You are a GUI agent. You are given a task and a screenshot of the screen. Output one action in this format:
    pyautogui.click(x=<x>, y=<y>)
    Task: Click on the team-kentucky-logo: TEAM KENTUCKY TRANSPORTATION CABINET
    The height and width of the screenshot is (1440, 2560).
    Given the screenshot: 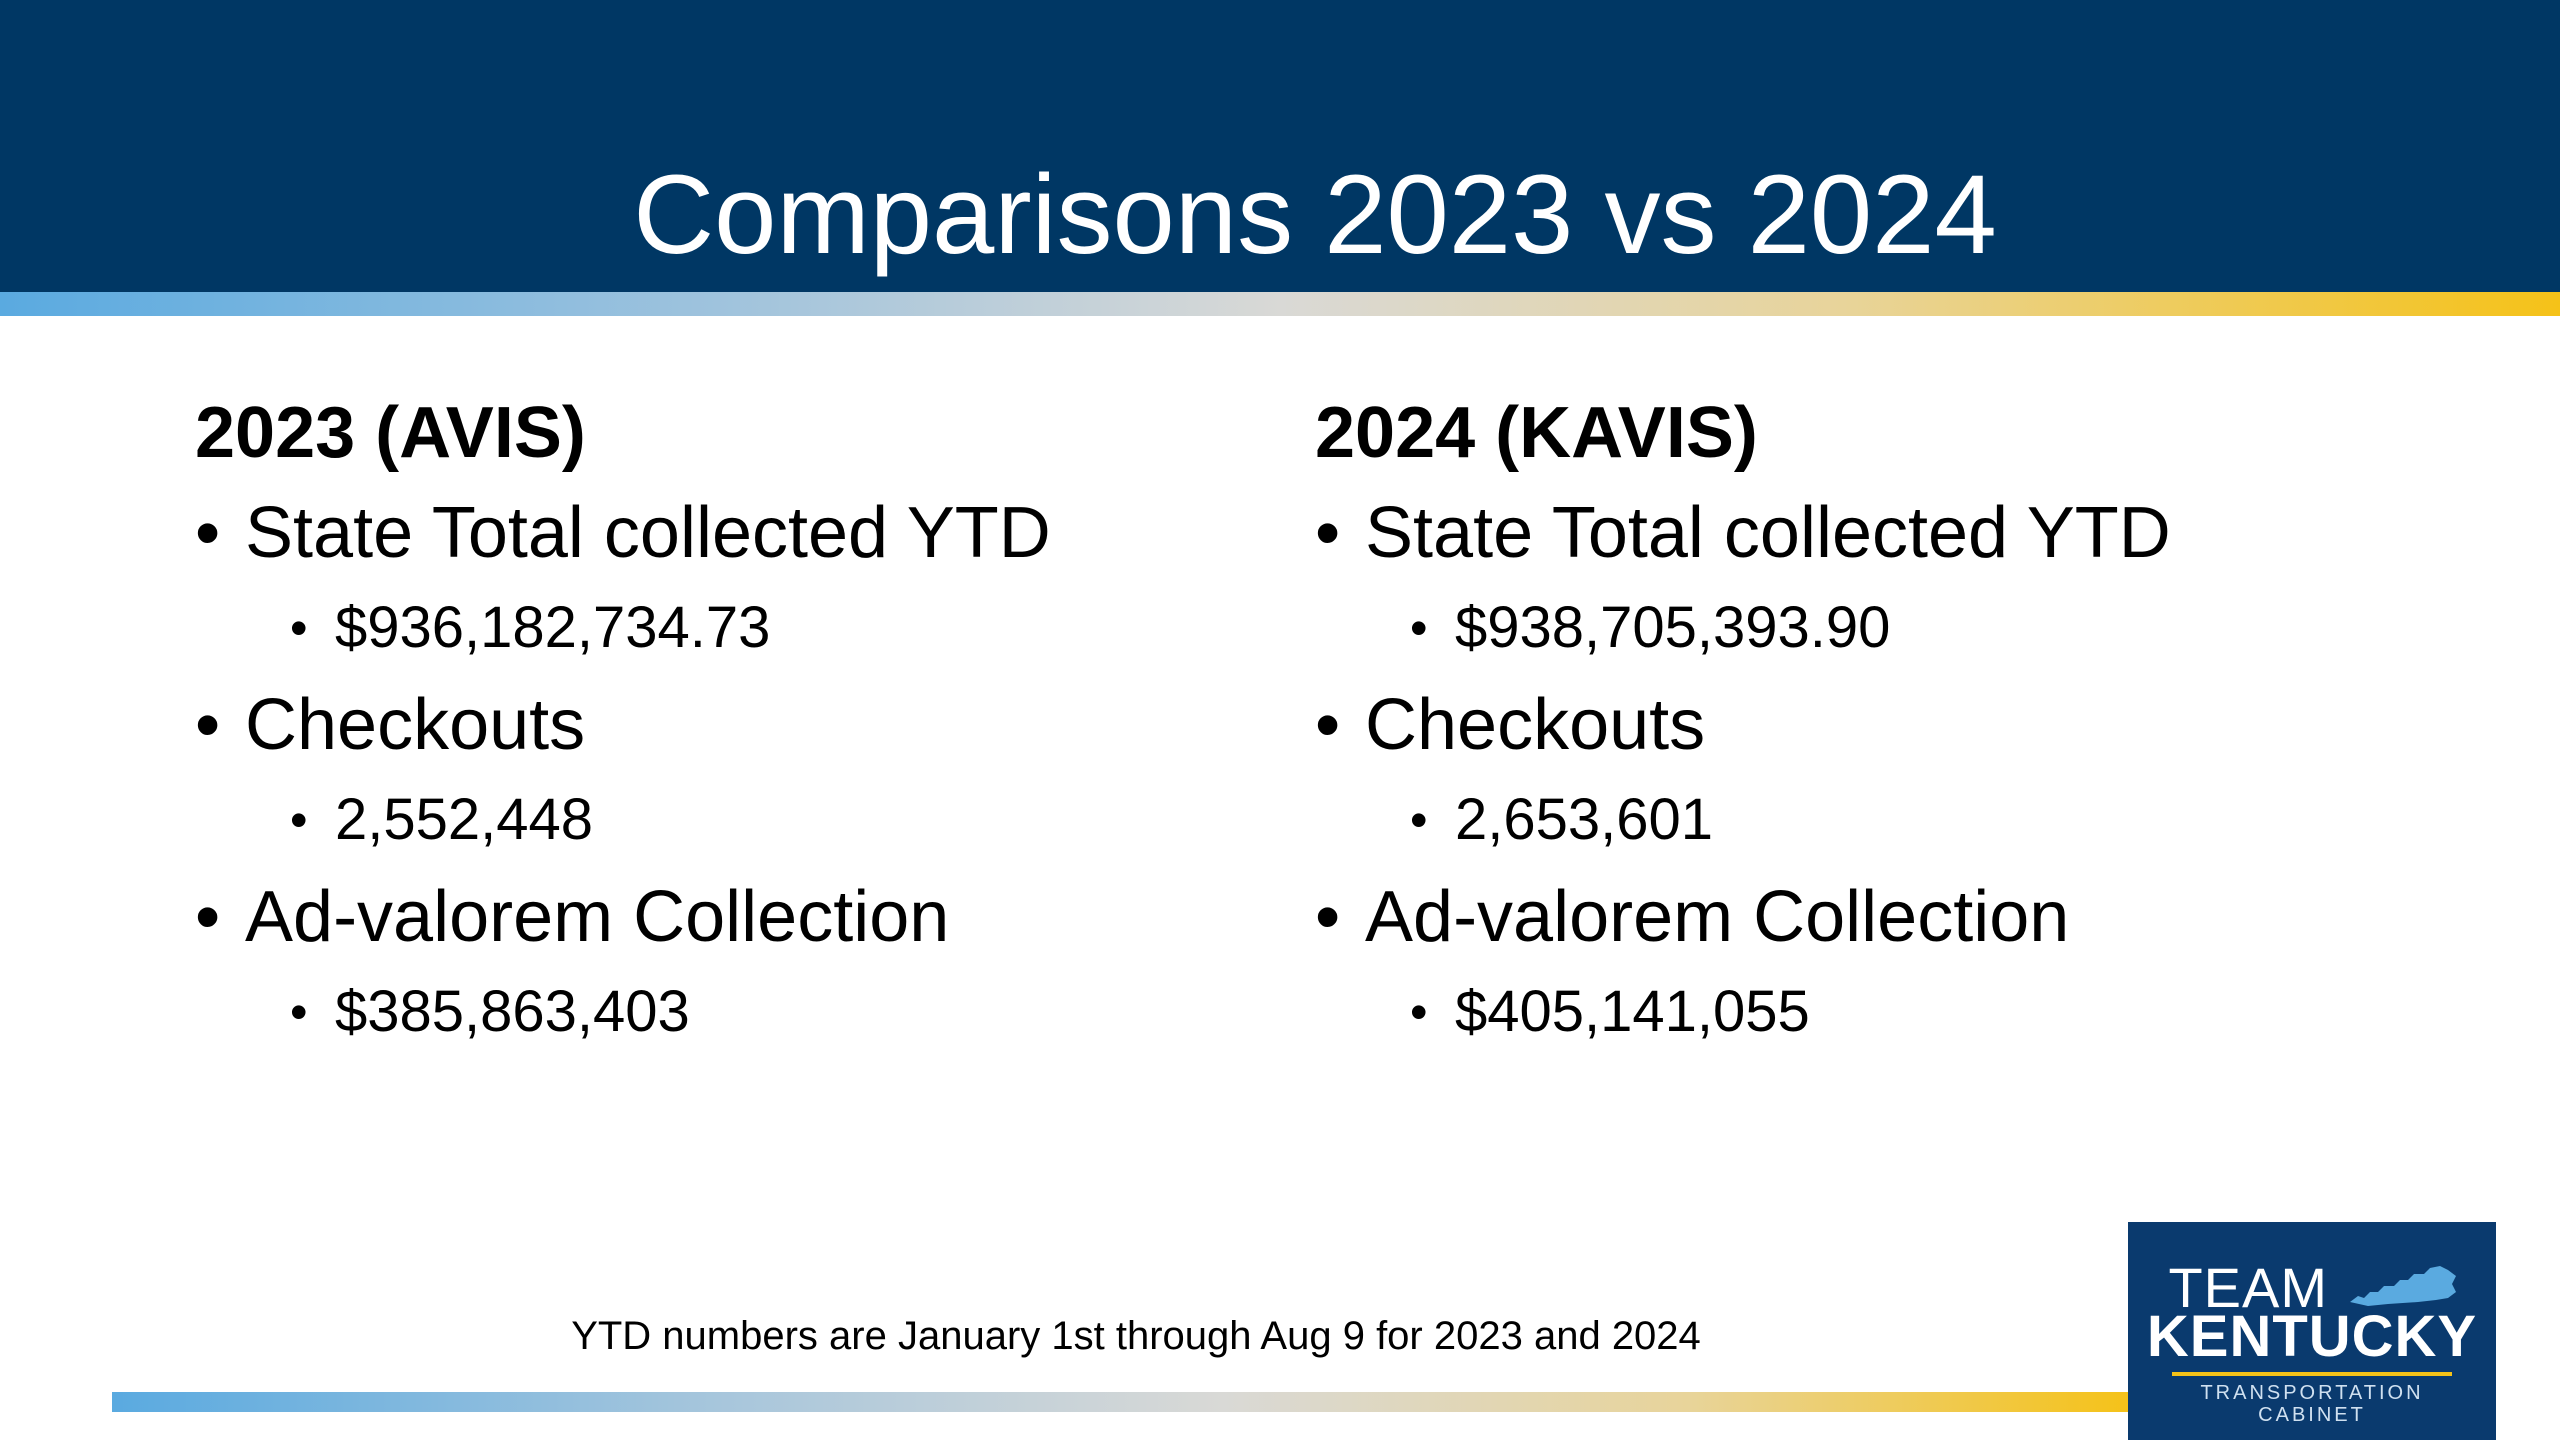 What is the action you would take?
    pyautogui.click(x=2312, y=1331)
    